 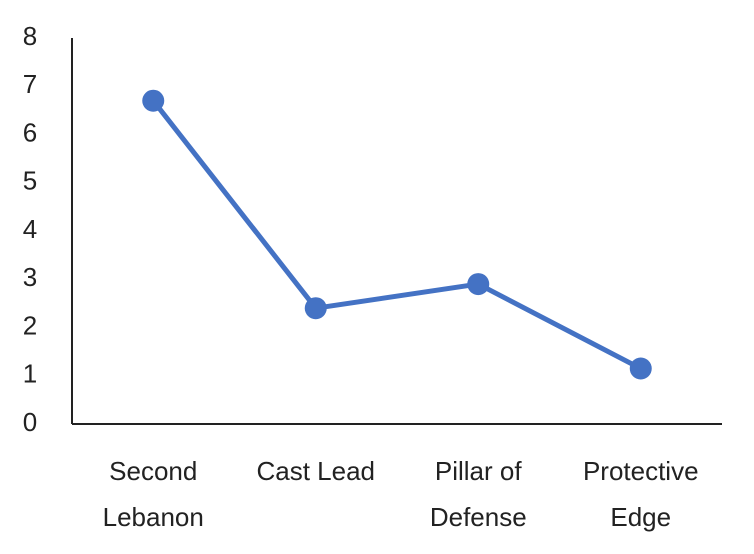 I want to click on y-tick-label: 7, so click(x=30, y=84).